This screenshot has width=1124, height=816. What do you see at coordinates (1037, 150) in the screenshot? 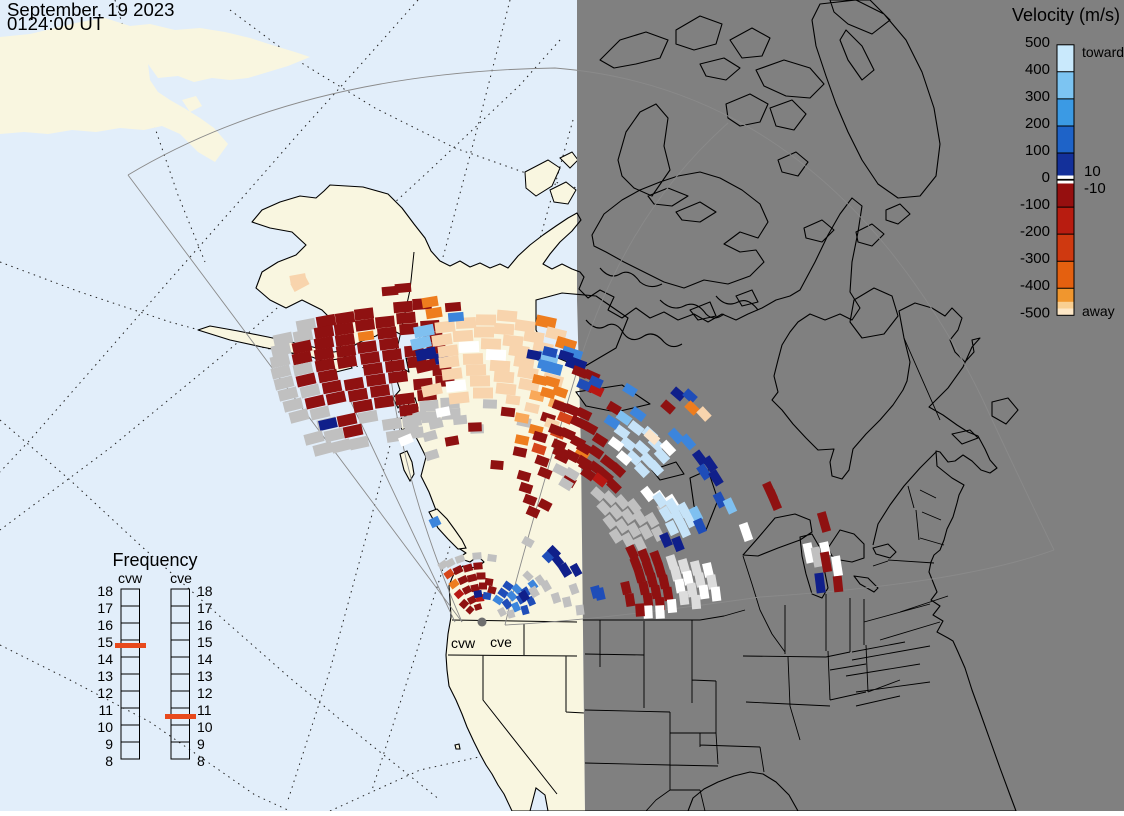
I see `svg-text: 100` at bounding box center [1037, 150].